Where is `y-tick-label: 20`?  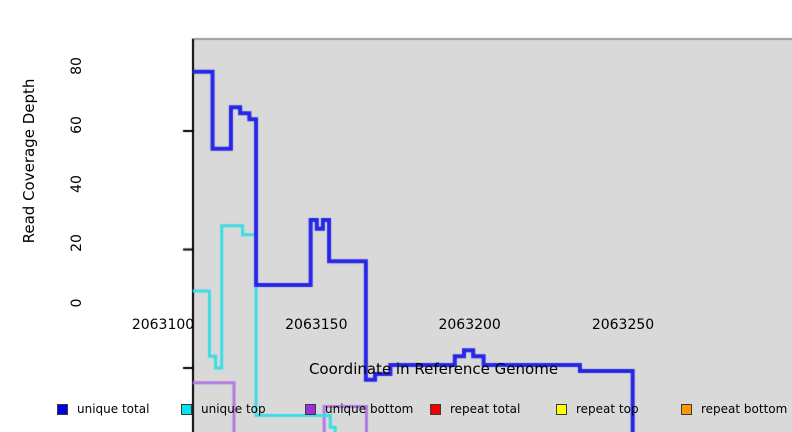
y-tick-label: 20 is located at coordinates (77, 243).